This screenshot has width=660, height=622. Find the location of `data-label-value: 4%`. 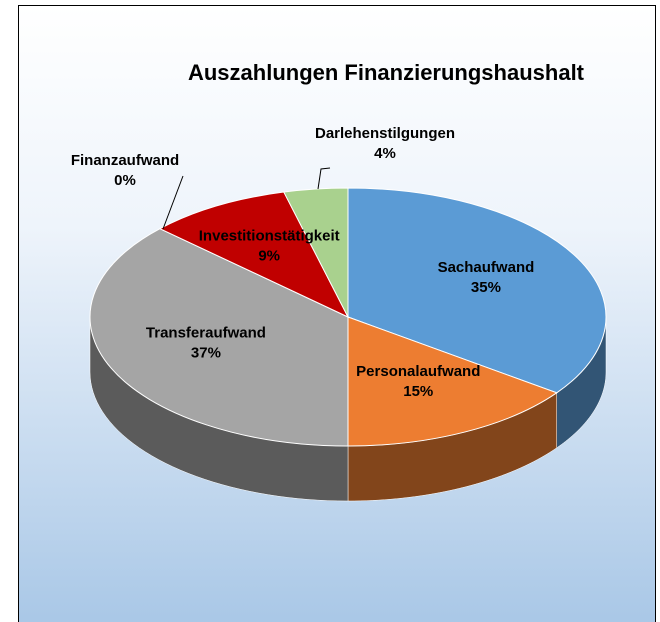

data-label-value: 4% is located at coordinates (385, 153).